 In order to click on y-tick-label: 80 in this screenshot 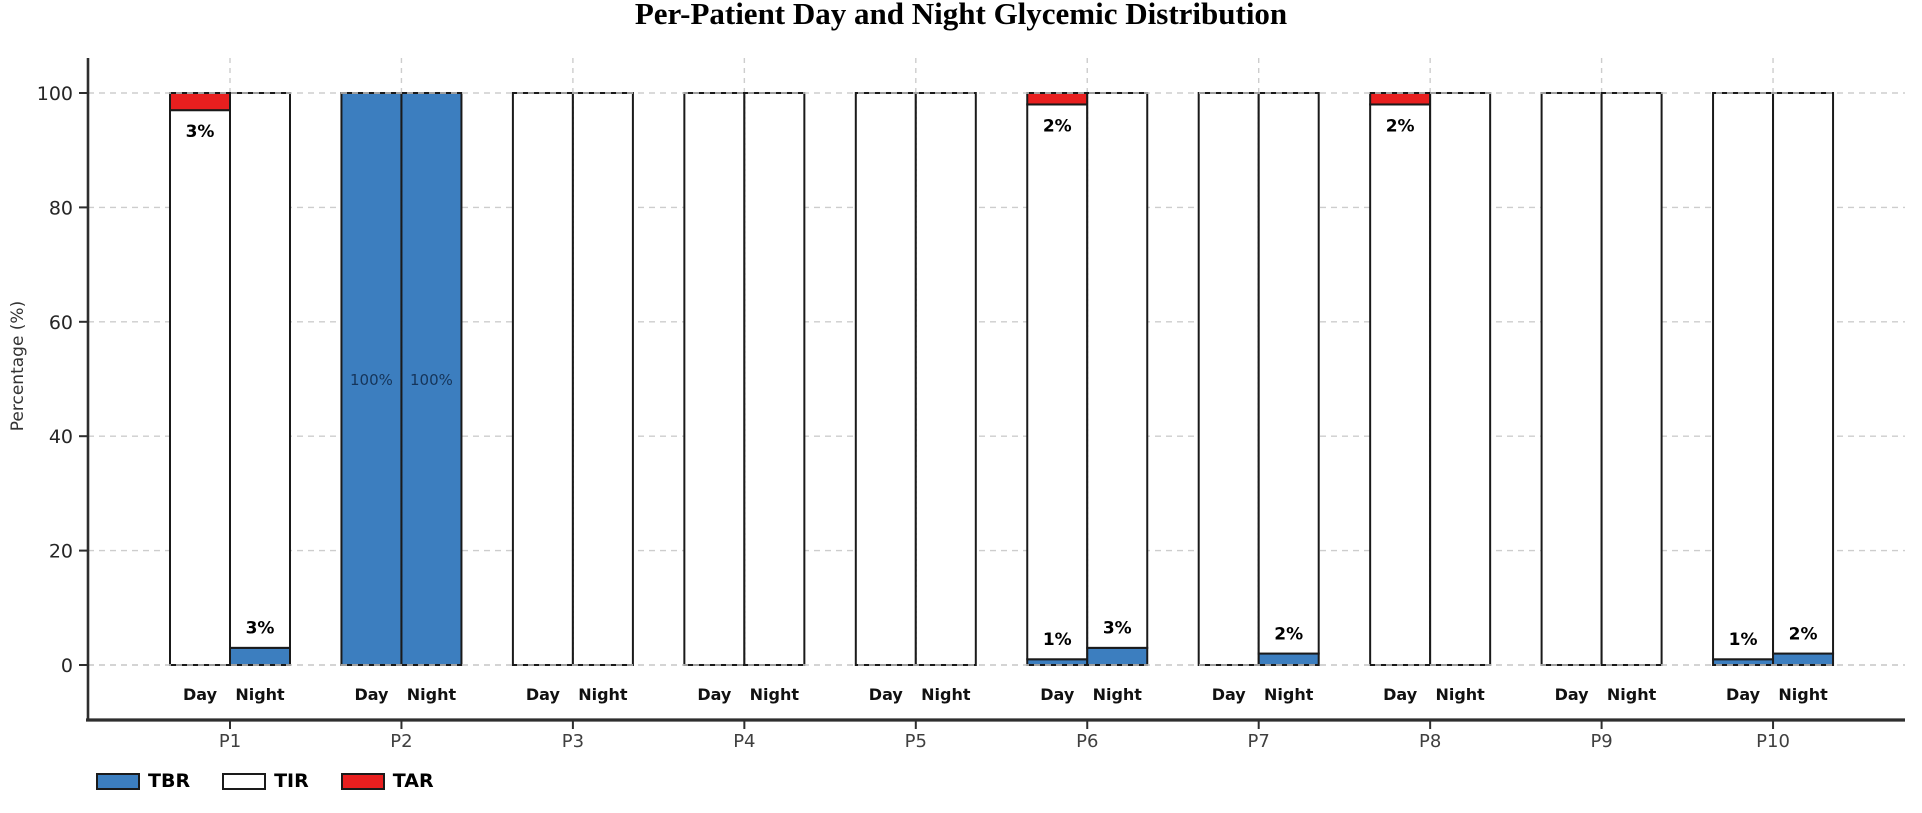, I will do `click(61, 208)`.